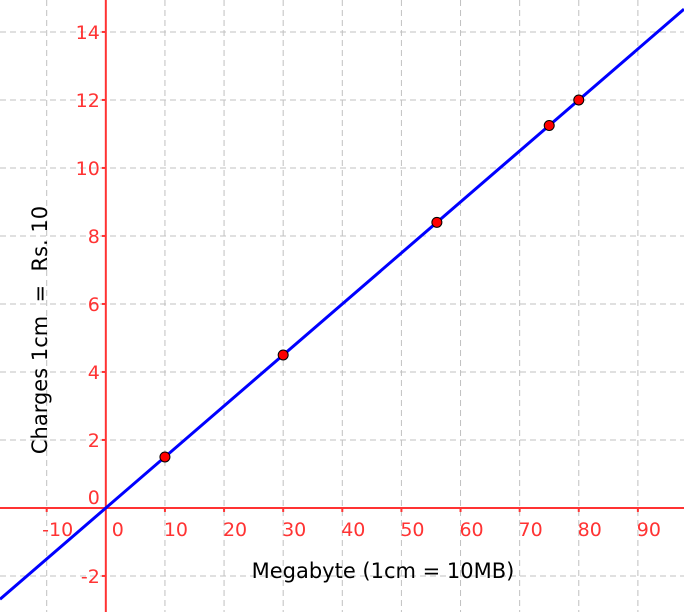  Describe the element at coordinates (94, 237) in the screenshot. I see `y-tick-label: 8` at that location.